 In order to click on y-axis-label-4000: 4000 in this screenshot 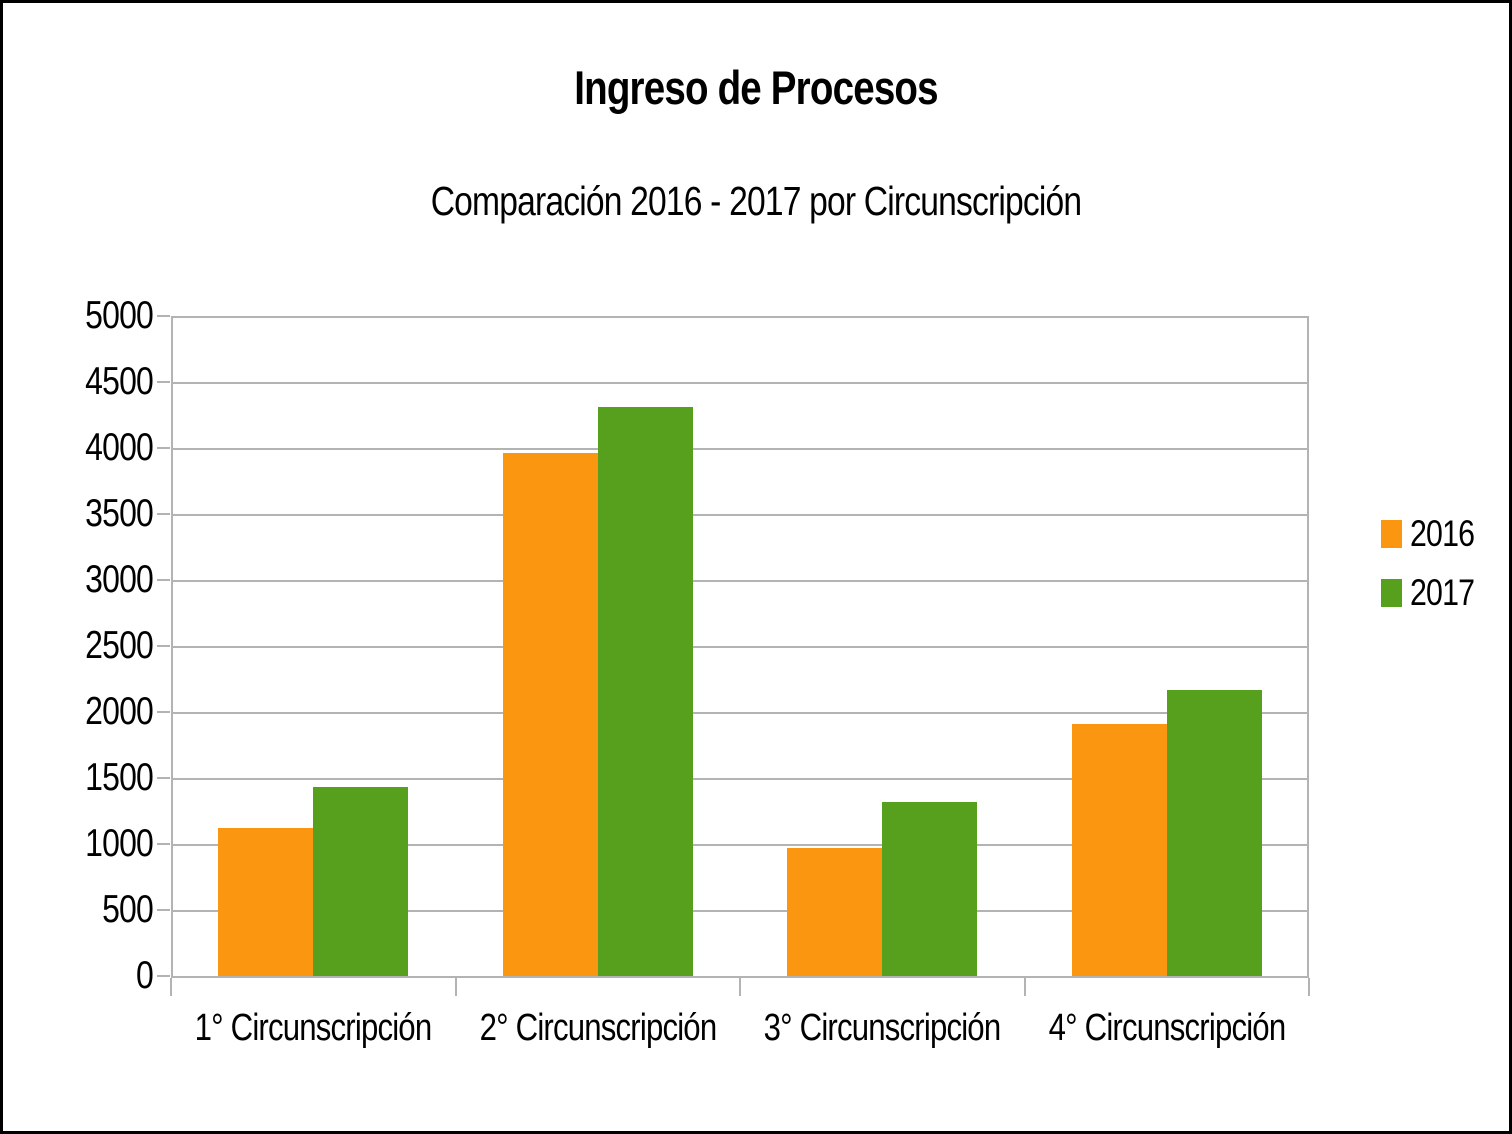, I will do `click(119, 447)`.